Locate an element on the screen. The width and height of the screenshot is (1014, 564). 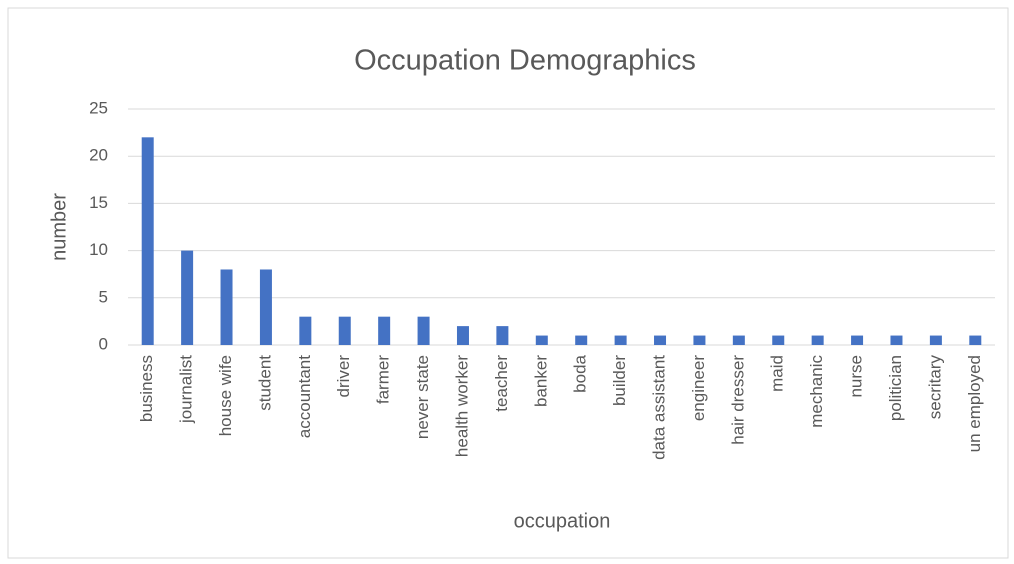
y-axis-label: number is located at coordinates (59, 227).